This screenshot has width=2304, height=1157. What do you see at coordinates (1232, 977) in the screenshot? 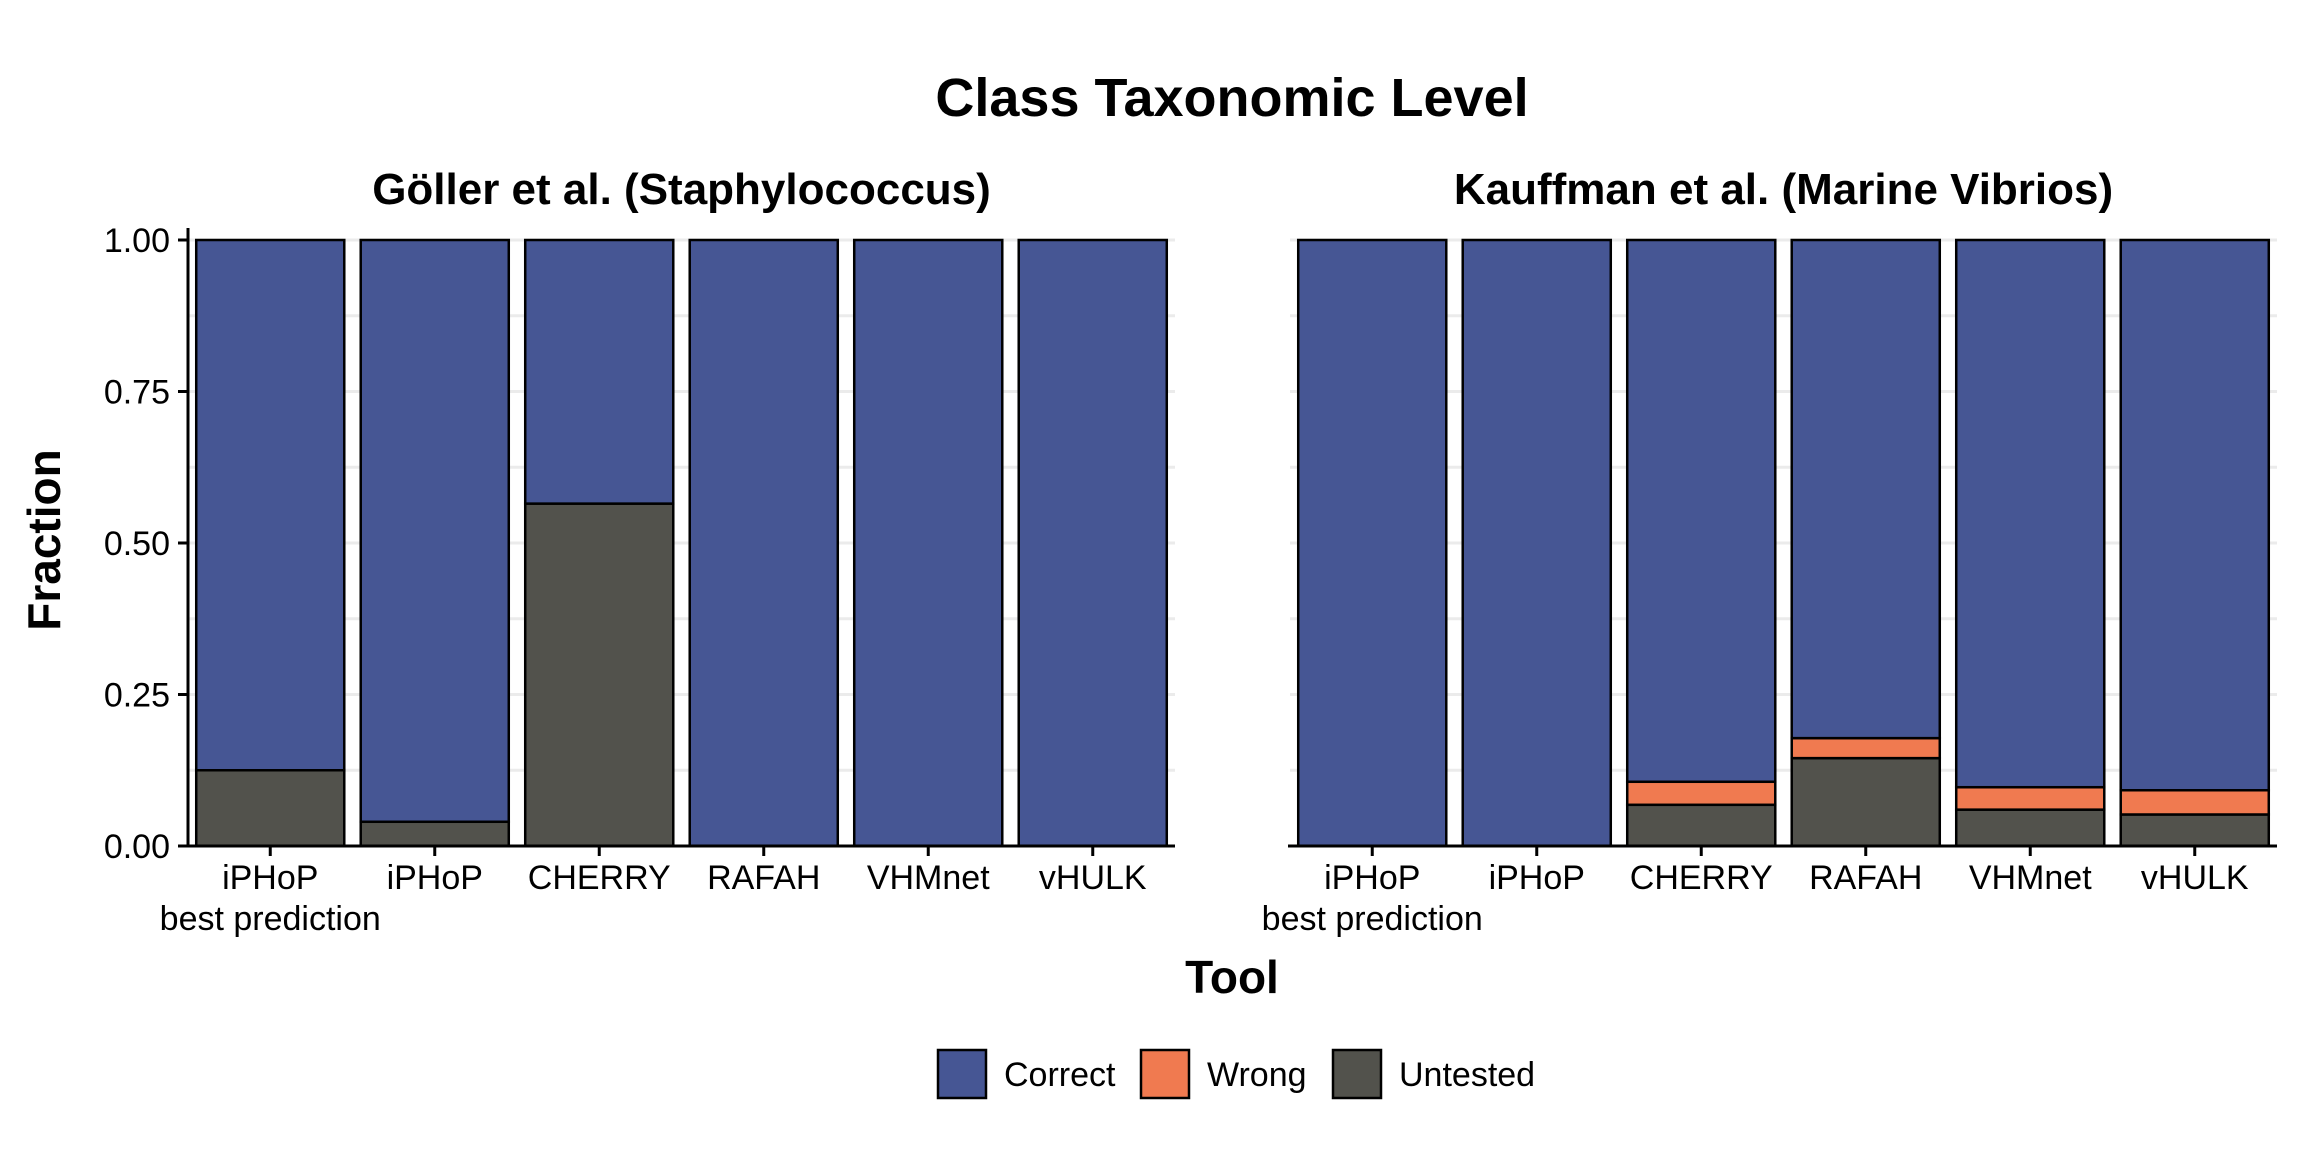
I see `x-axis-title: Tool` at bounding box center [1232, 977].